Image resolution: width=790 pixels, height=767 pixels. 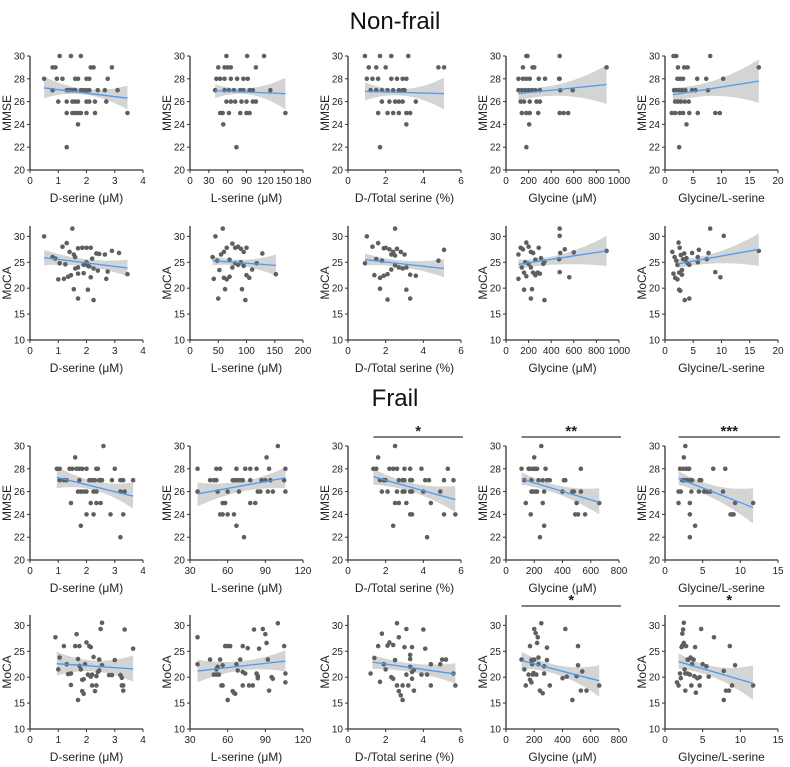 I want to click on x-tick-label: 400, so click(x=551, y=351).